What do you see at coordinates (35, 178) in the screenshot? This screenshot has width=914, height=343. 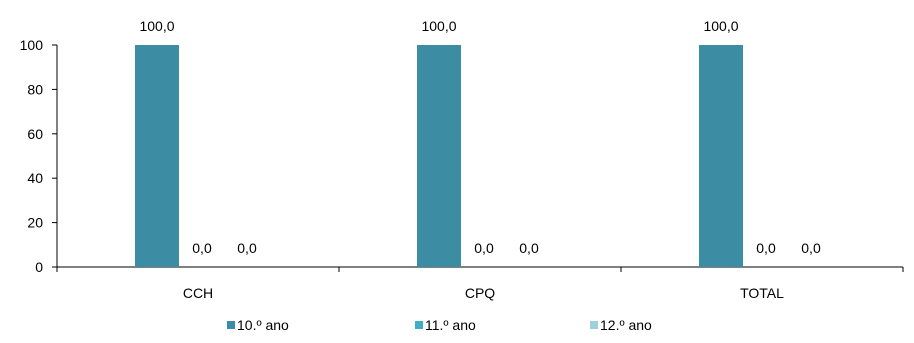 I see `y-tick-label: 40` at bounding box center [35, 178].